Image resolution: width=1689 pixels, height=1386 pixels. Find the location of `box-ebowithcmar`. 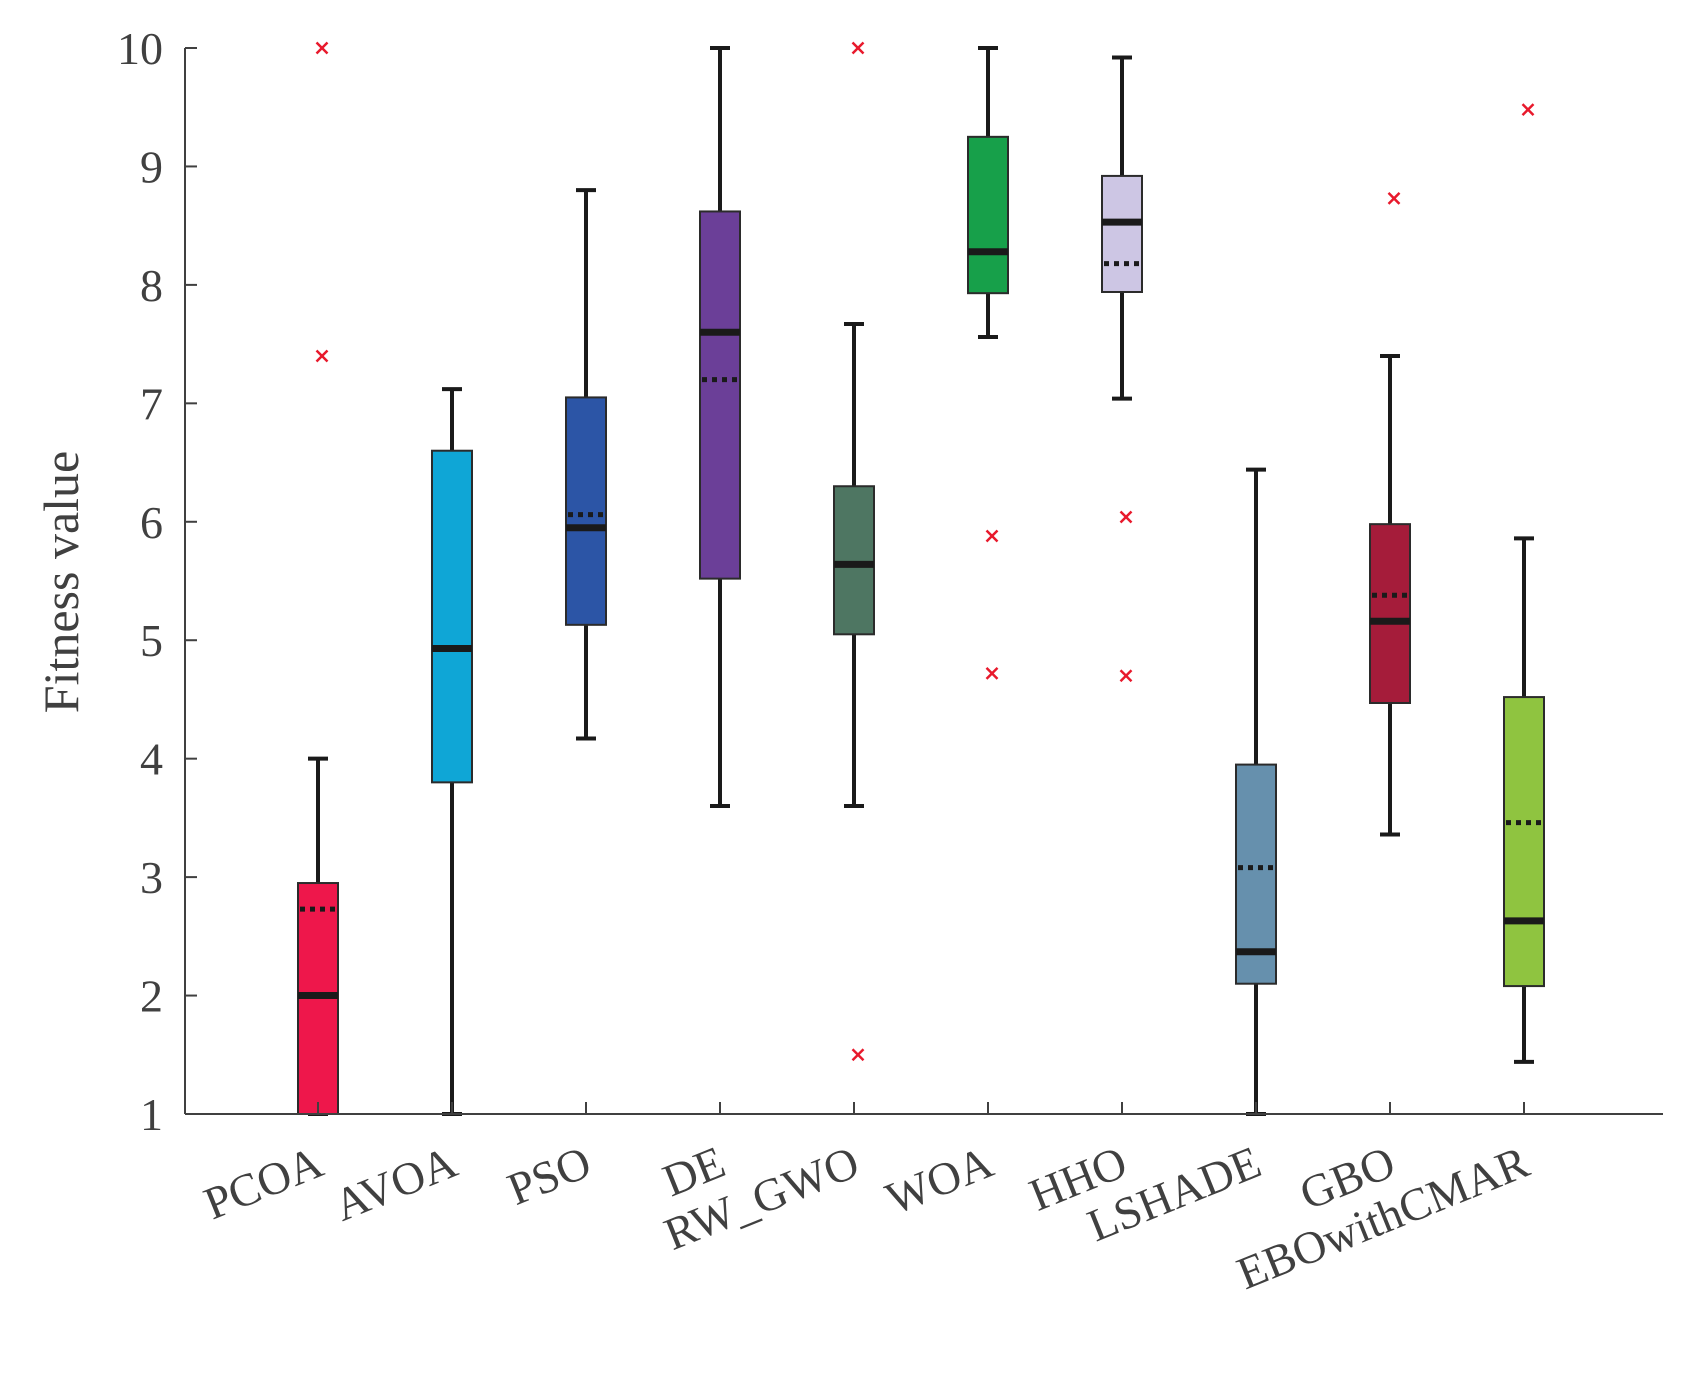

box-ebowithcmar is located at coordinates (1524, 583).